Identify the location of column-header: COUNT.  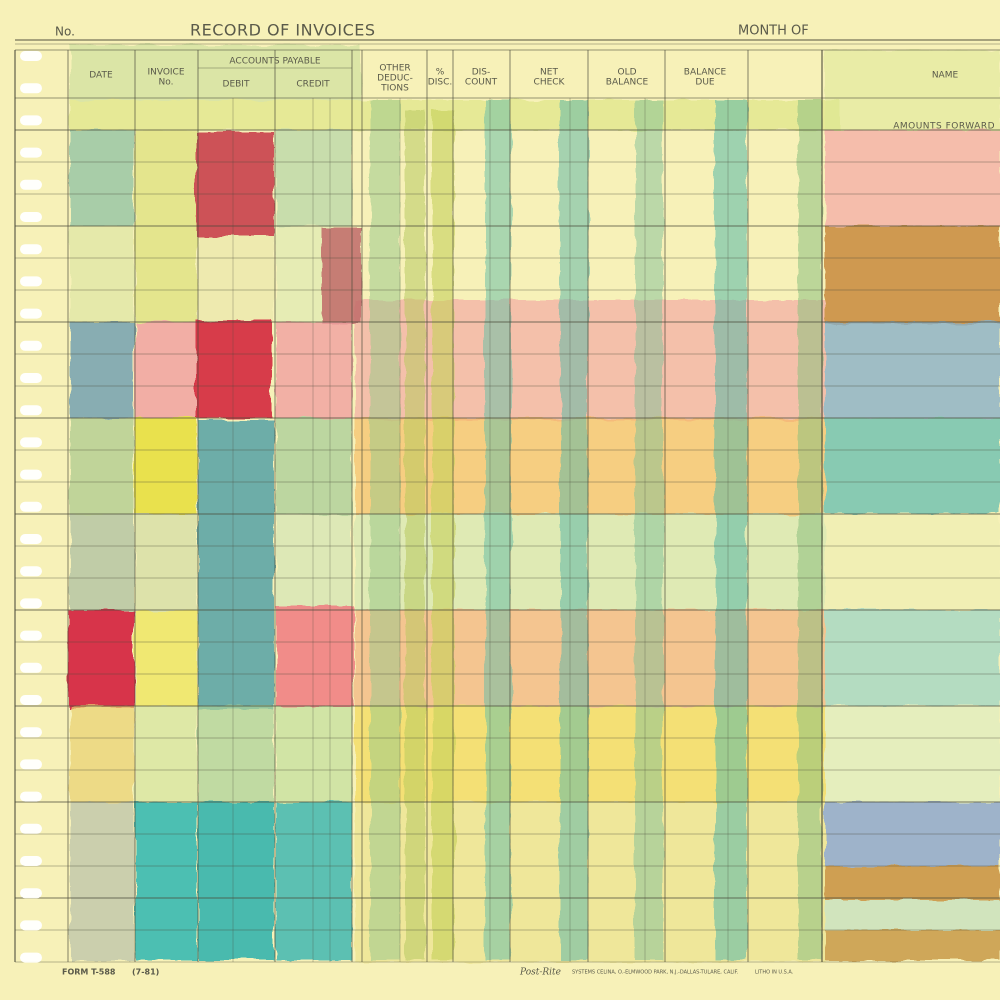
(481, 83).